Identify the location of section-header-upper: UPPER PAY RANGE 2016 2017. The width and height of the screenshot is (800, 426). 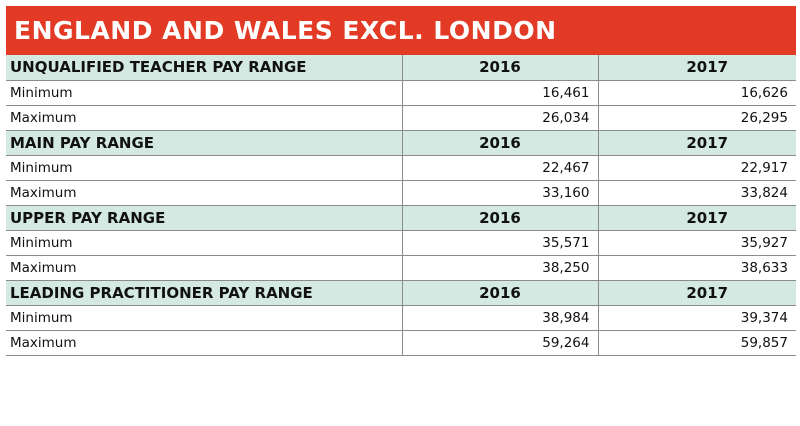
(401, 218).